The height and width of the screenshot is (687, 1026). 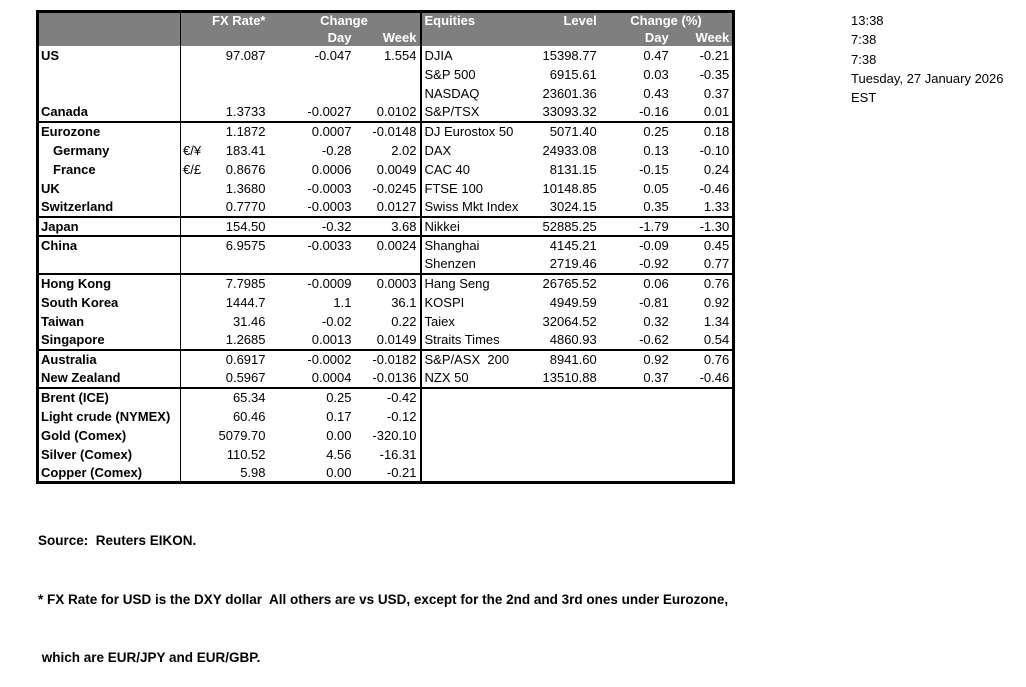 What do you see at coordinates (109, 378) in the screenshot?
I see `row-label: New Zealand` at bounding box center [109, 378].